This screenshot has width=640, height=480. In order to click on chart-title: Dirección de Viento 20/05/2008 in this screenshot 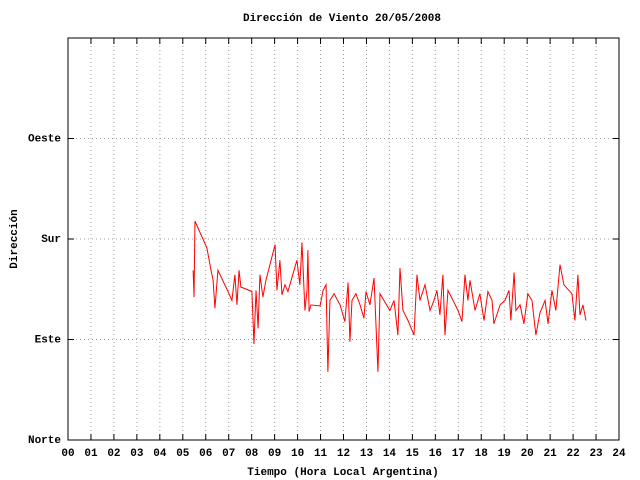, I will do `click(342, 19)`.